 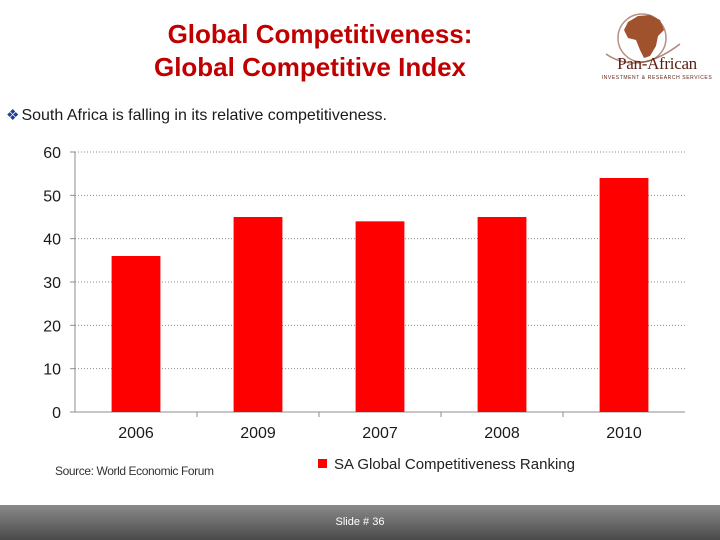 What do you see at coordinates (310, 67) in the screenshot?
I see `title-line-2: Global Competitive Index` at bounding box center [310, 67].